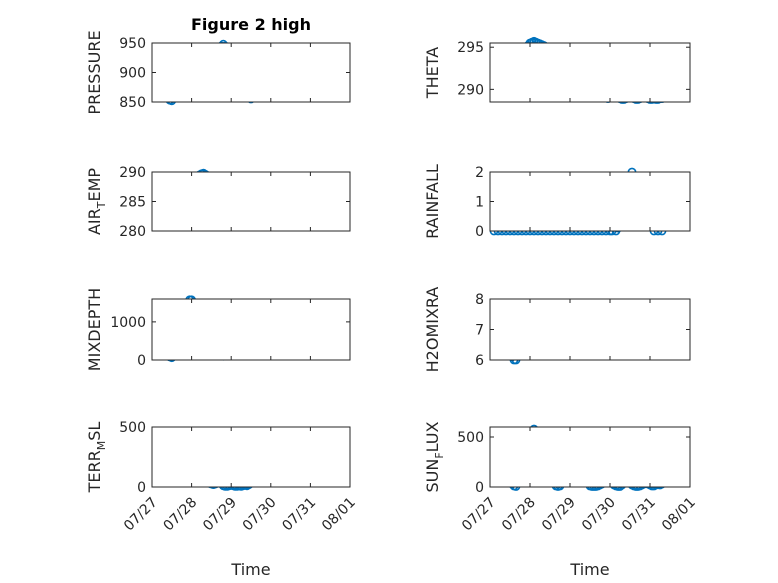 The height and width of the screenshot is (583, 778). What do you see at coordinates (132, 103) in the screenshot?
I see `y-tick-label: 850` at bounding box center [132, 103].